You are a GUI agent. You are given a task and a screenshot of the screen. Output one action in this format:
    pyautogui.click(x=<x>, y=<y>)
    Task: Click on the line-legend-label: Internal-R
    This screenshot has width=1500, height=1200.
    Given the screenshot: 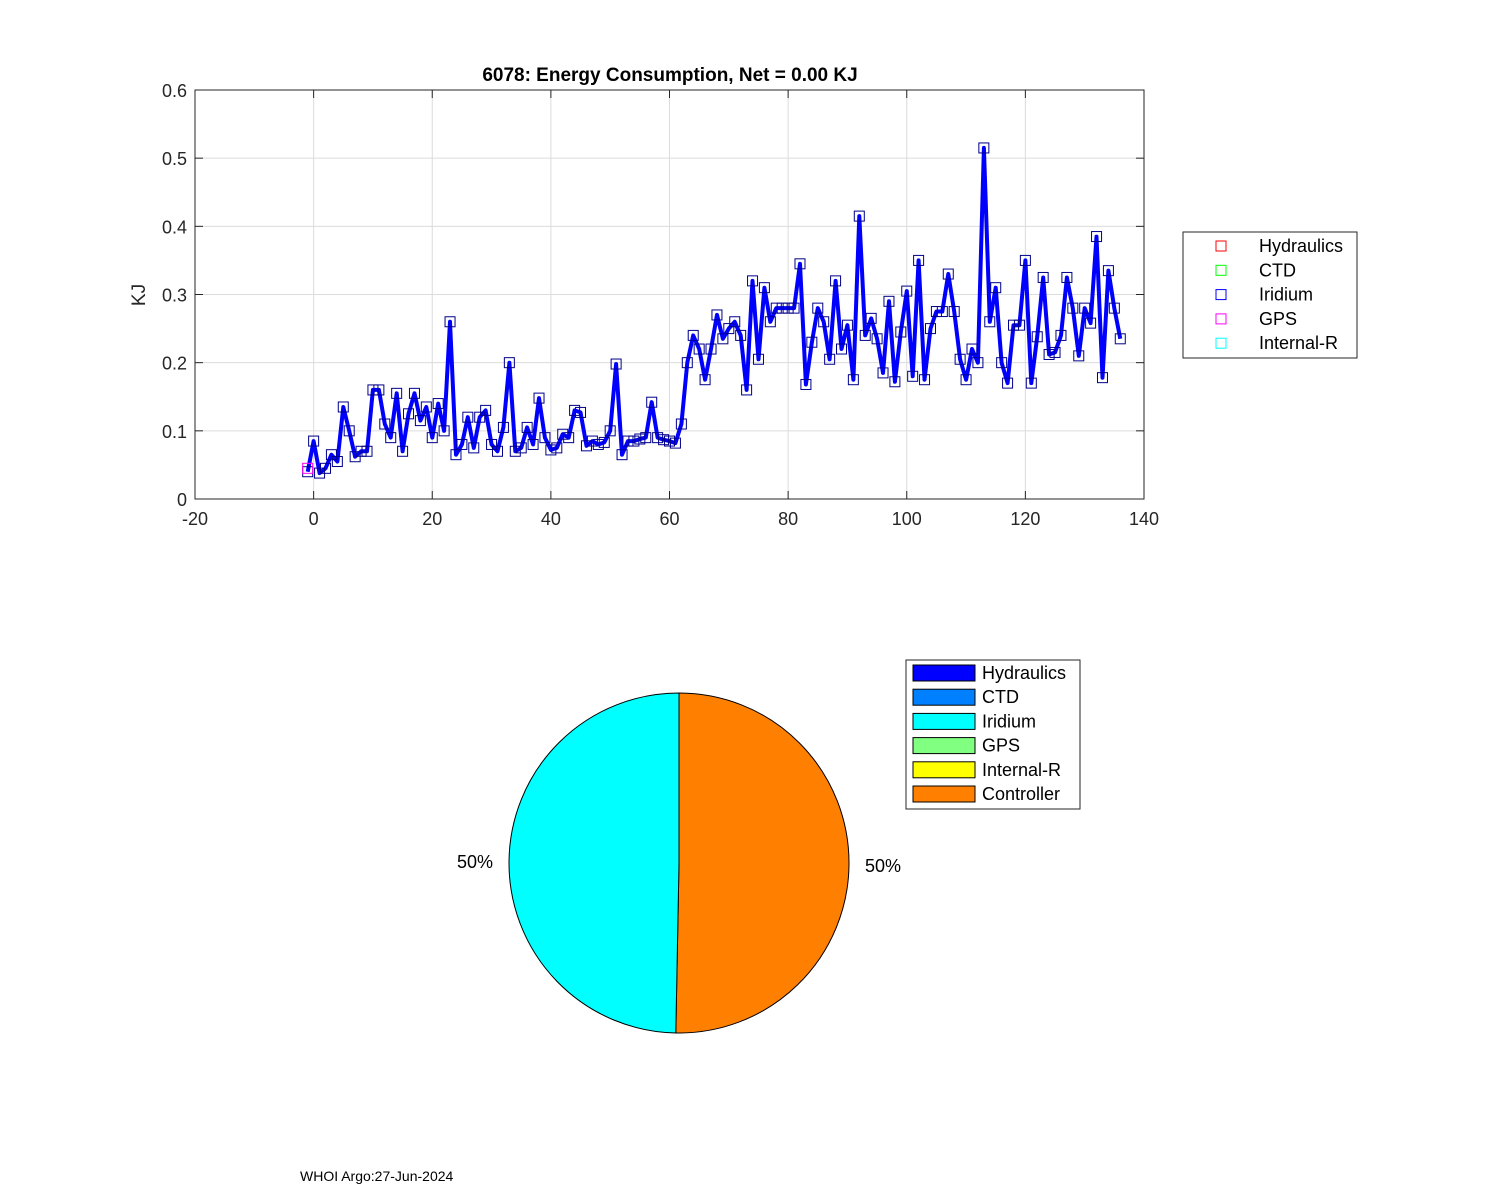 What is the action you would take?
    pyautogui.click(x=1298, y=343)
    